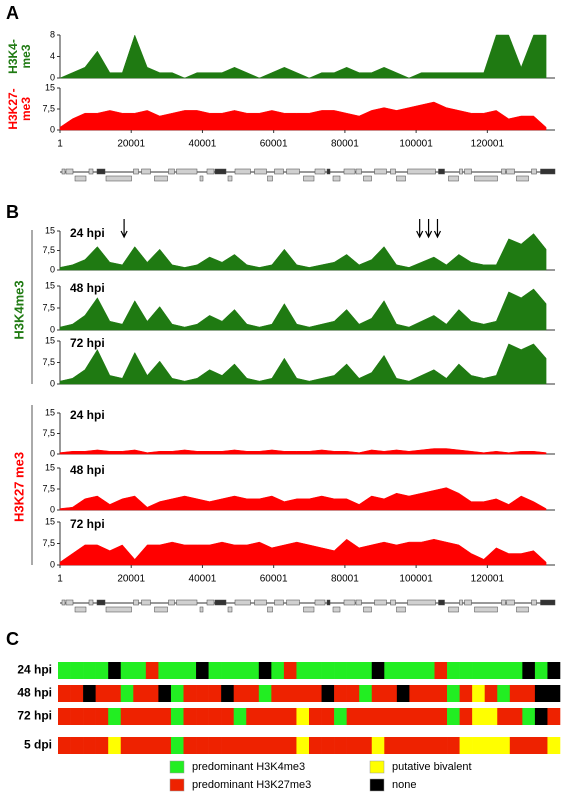 The height and width of the screenshot is (805, 565). Describe the element at coordinates (34, 670) in the screenshot. I see `row-label: 24 hpi` at that location.